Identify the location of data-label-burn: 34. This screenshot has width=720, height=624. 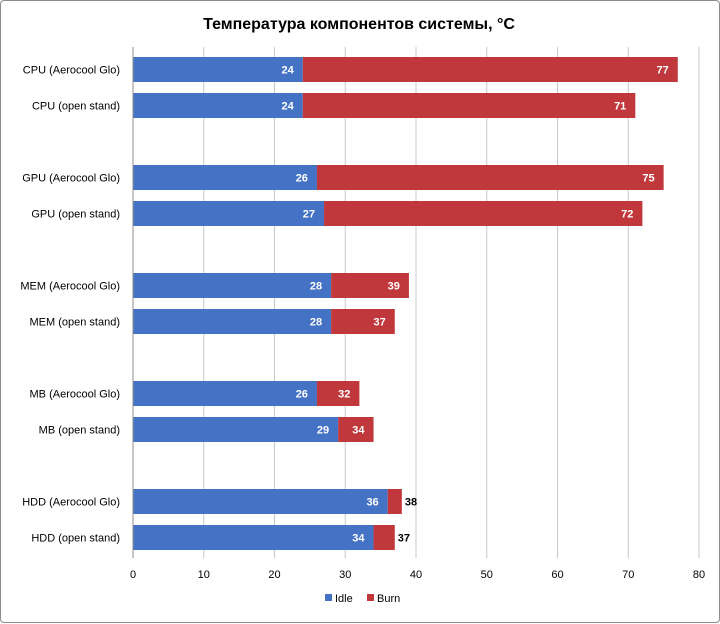
(358, 431).